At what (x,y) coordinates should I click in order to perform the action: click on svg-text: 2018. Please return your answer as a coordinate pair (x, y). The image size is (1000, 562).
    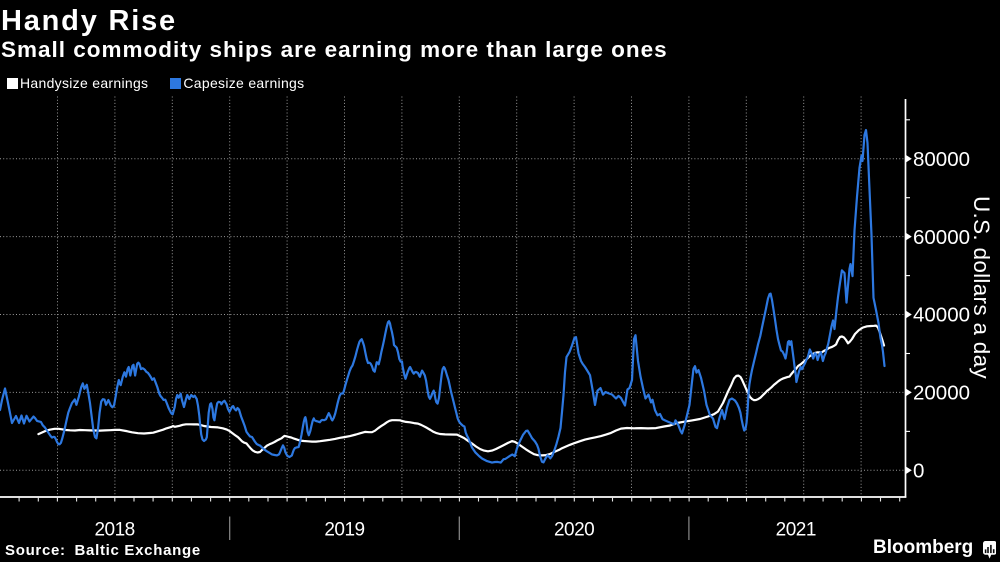
    Looking at the image, I should click on (114, 530).